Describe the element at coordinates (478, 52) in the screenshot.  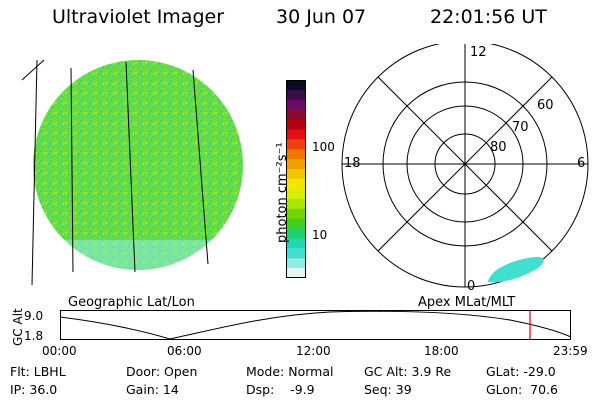
I see `mlt-label-12: 12` at that location.